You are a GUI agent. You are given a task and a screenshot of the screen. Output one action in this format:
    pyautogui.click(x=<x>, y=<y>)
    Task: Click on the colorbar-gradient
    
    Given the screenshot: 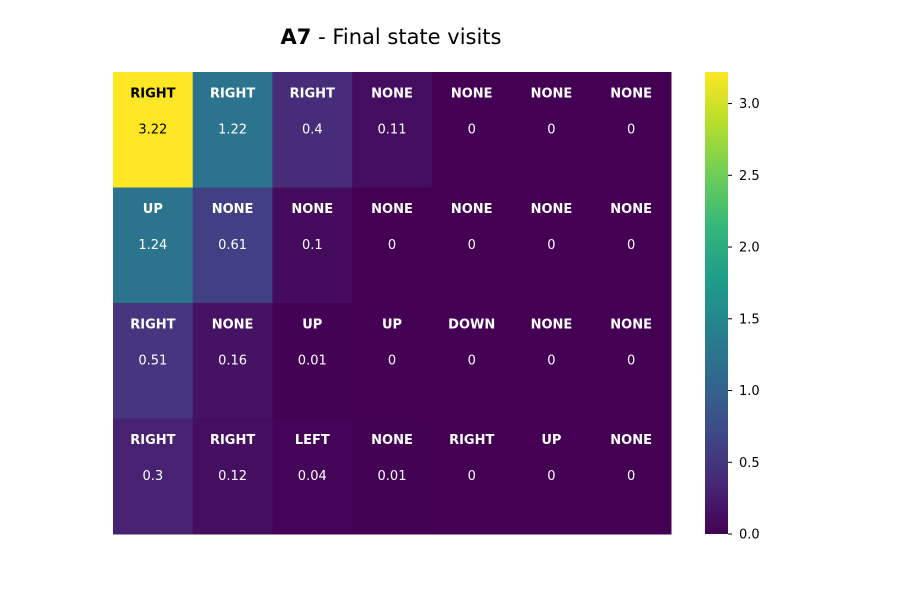 What is the action you would take?
    pyautogui.click(x=716, y=303)
    